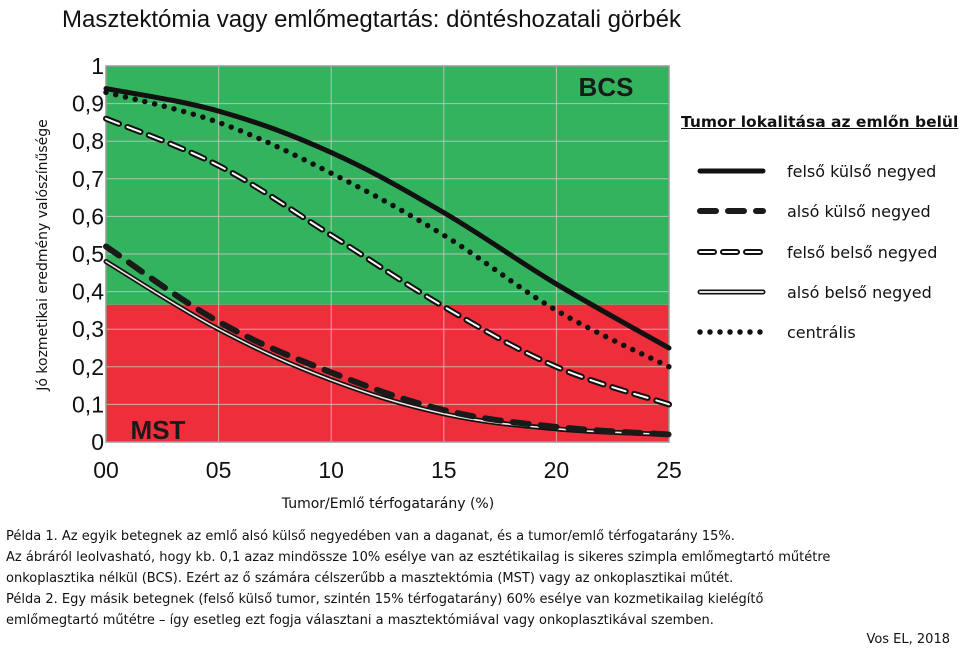 This screenshot has height=656, width=980. What do you see at coordinates (88, 254) in the screenshot?
I see `y-tick-label: 0,5` at bounding box center [88, 254].